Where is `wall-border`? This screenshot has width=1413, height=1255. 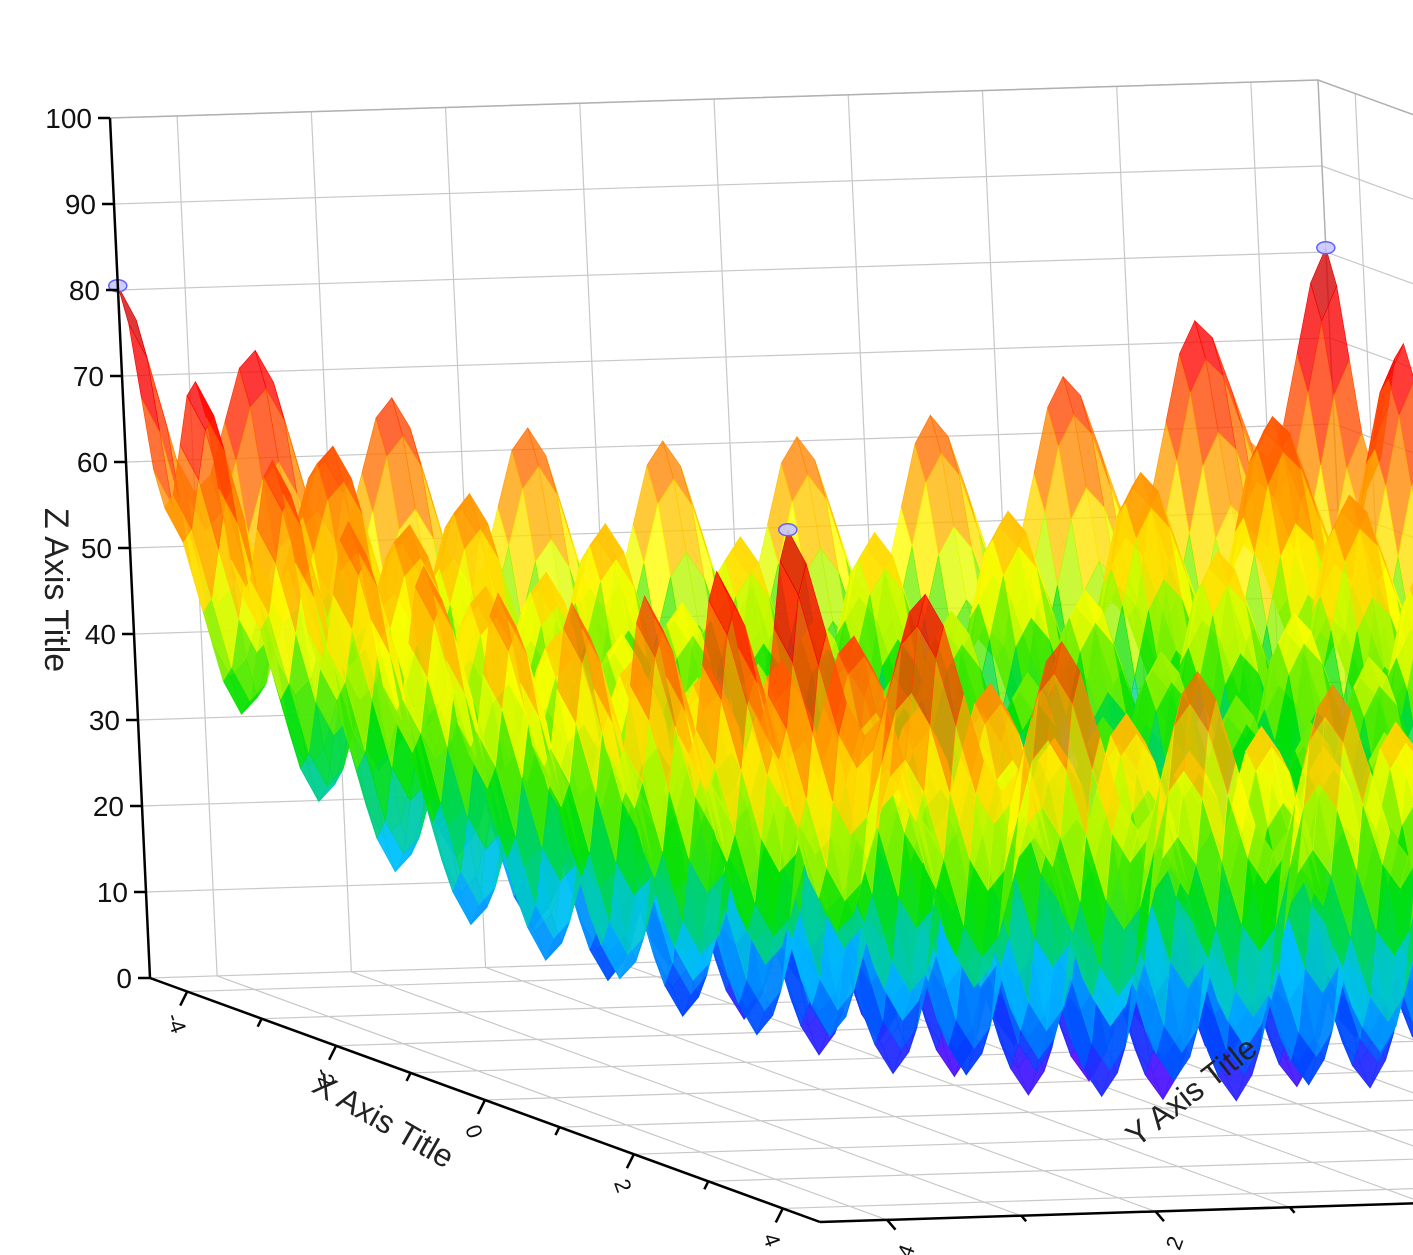 wall-border is located at coordinates (761, 99).